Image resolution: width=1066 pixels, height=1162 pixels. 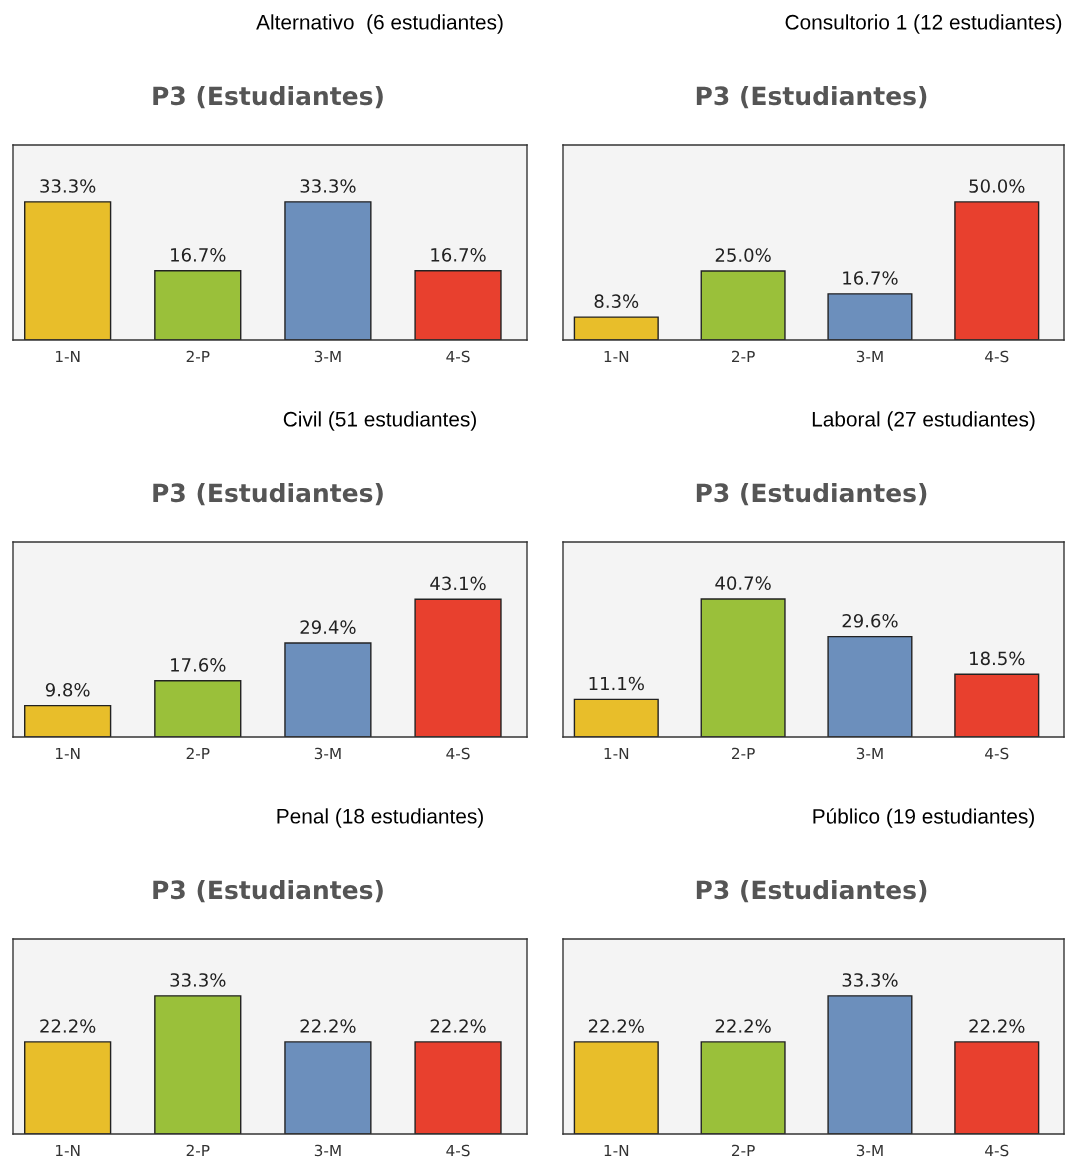 What do you see at coordinates (743, 255) in the screenshot?
I see `data-label: 25.0%` at bounding box center [743, 255].